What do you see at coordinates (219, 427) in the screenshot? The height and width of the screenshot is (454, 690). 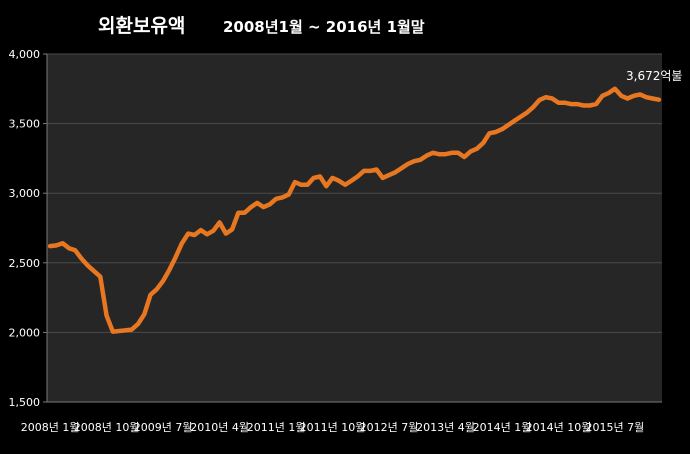 I see `x-tick-label: 2010년 4월` at bounding box center [219, 427].